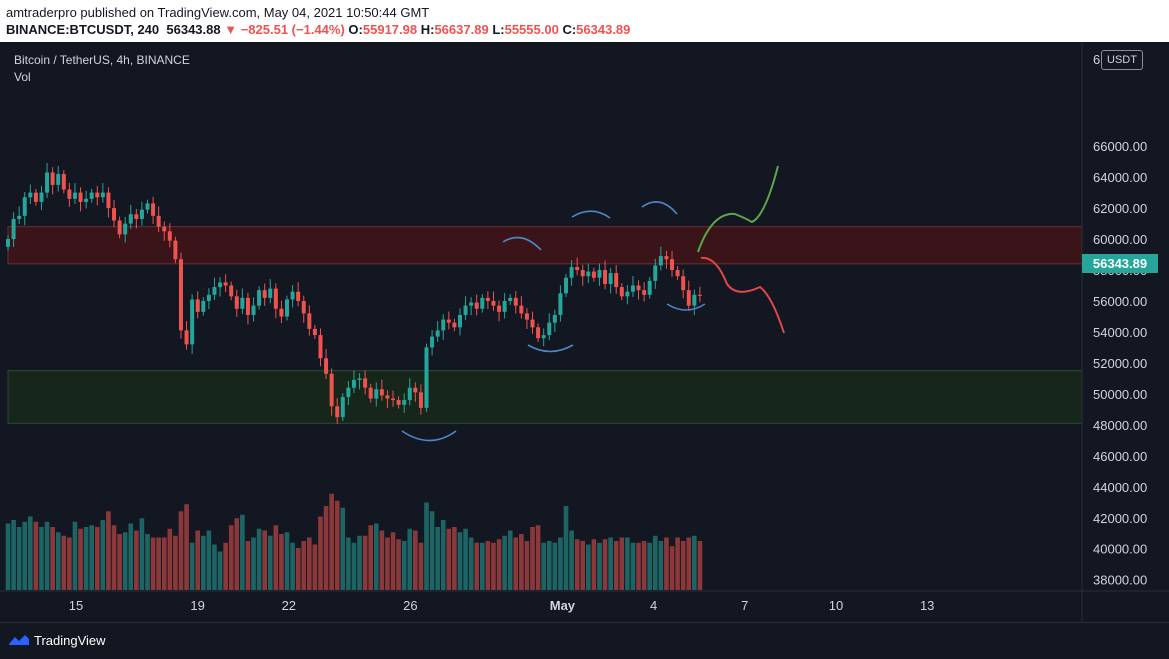  Describe the element at coordinates (19, 640) in the screenshot. I see `tradingview-logo-icon` at that location.